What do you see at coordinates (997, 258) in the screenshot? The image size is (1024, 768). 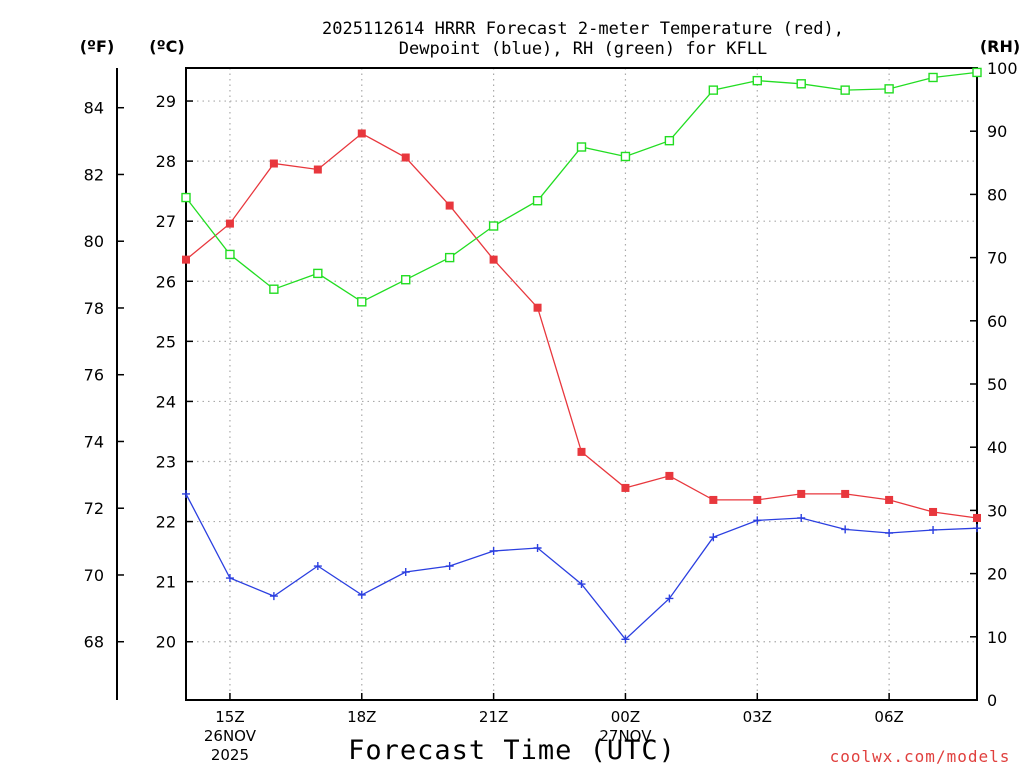 I see `rh-tick-label: 70` at bounding box center [997, 258].